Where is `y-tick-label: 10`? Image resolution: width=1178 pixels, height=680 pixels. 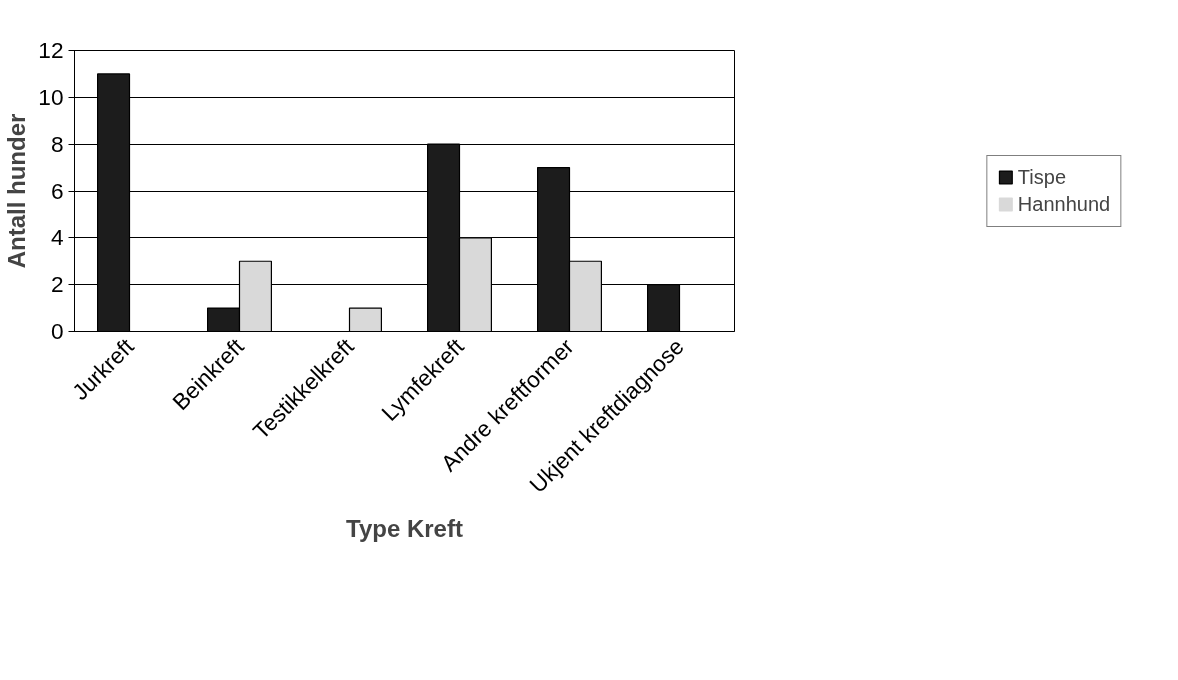
y-tick-label: 10 is located at coordinates (51, 96).